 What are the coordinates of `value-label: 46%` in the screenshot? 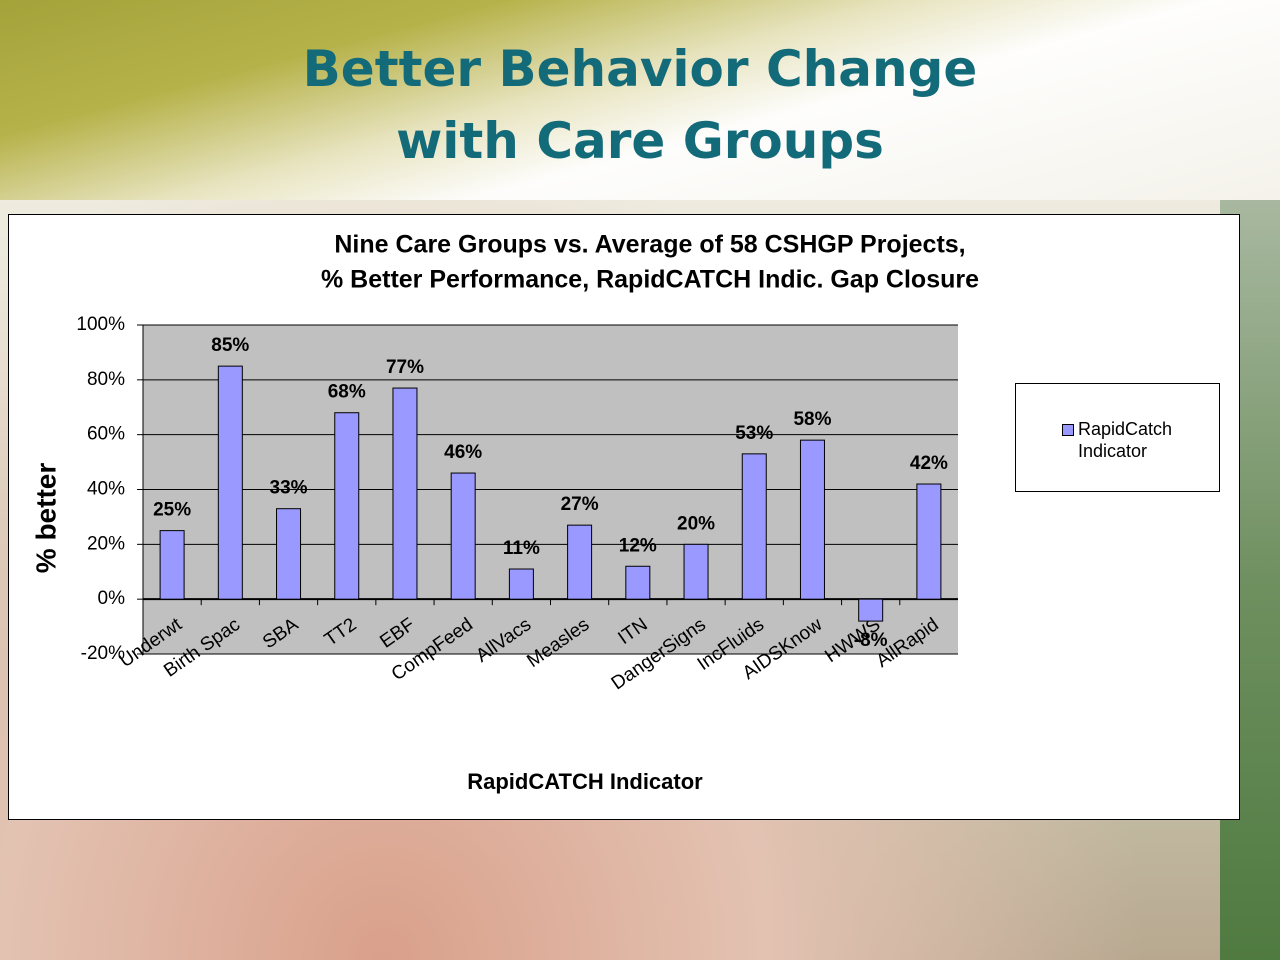 It's located at (463, 452).